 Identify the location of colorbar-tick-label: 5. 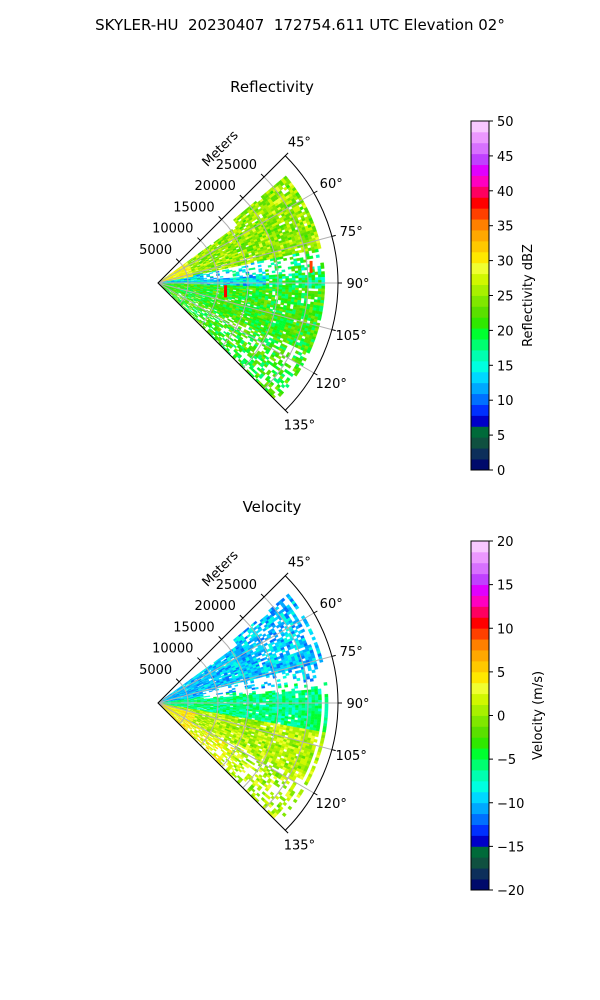
(501, 436).